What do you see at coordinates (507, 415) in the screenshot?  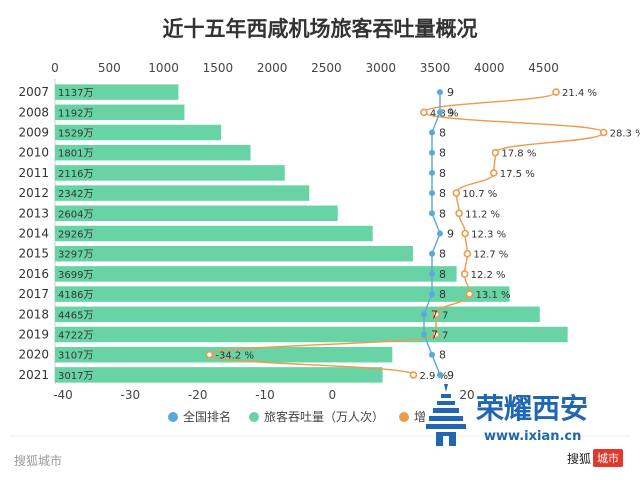 I see `watermark-logo: 荣耀西安 www.ixian.cn` at bounding box center [507, 415].